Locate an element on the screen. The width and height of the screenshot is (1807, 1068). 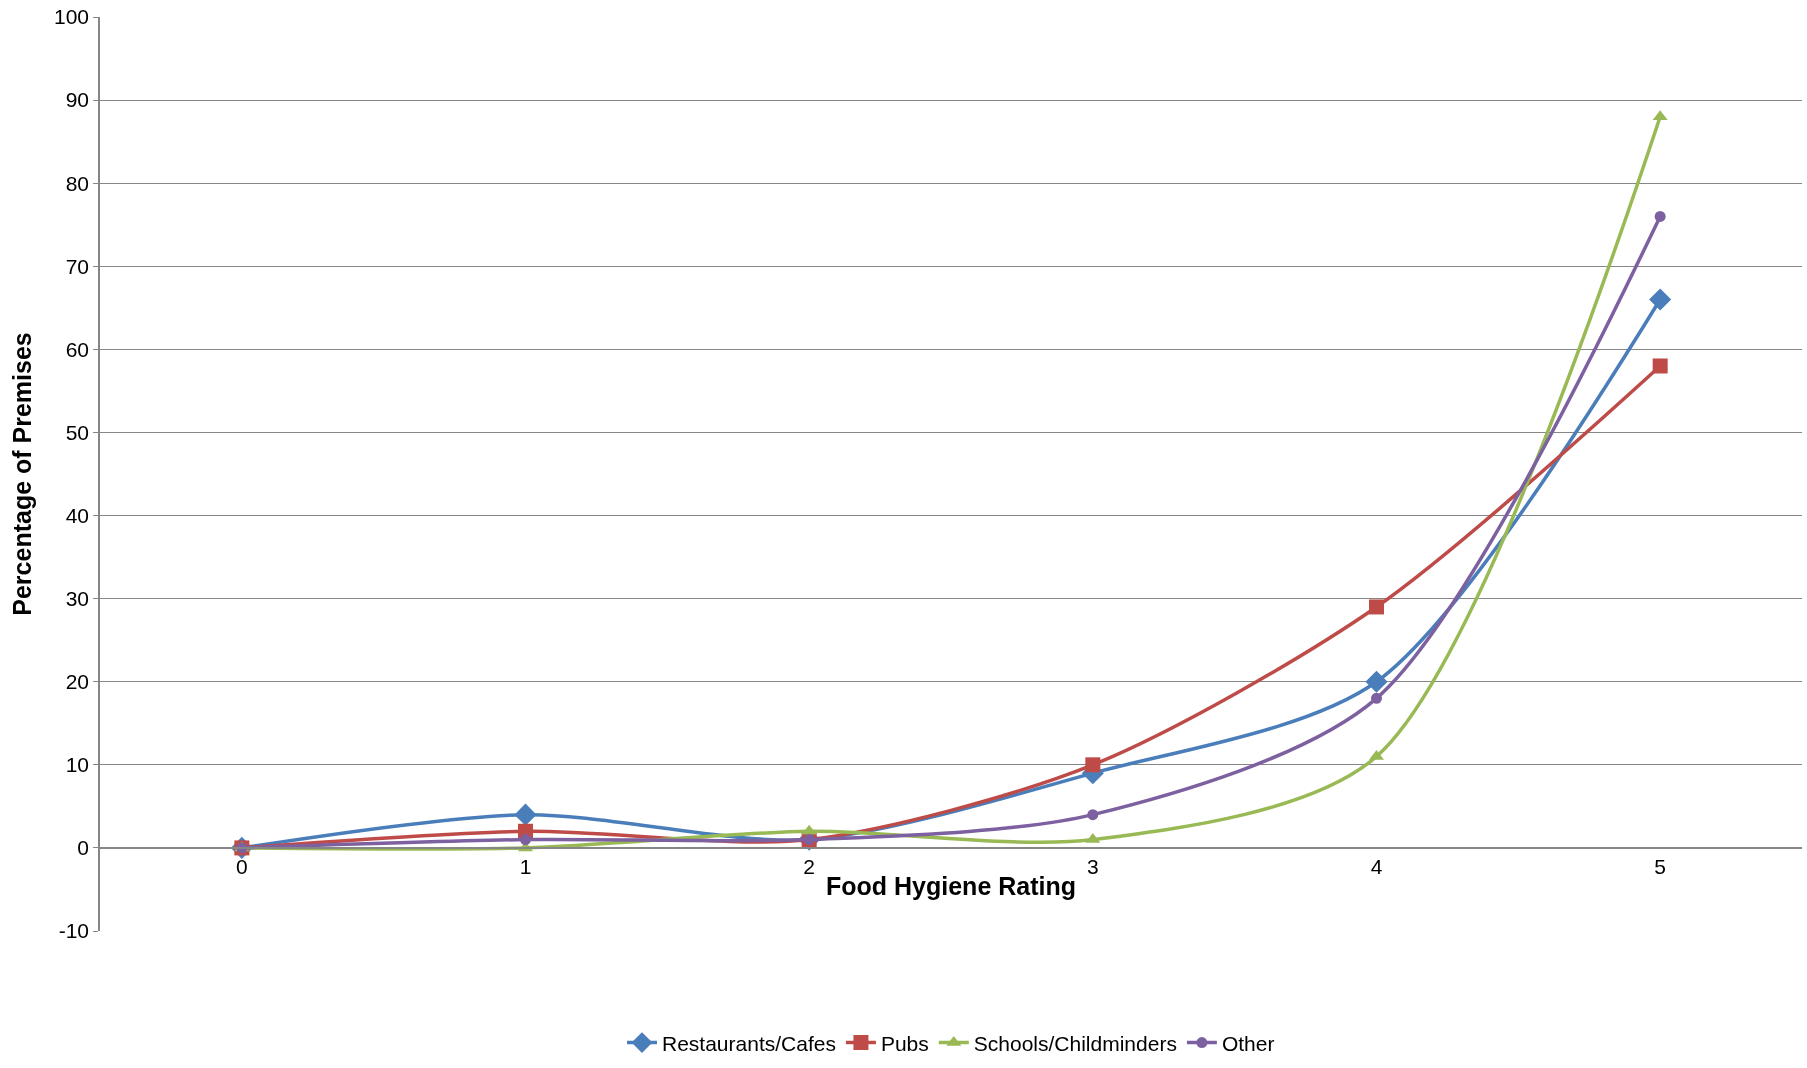
y-tick-label: 40 is located at coordinates (77, 515).